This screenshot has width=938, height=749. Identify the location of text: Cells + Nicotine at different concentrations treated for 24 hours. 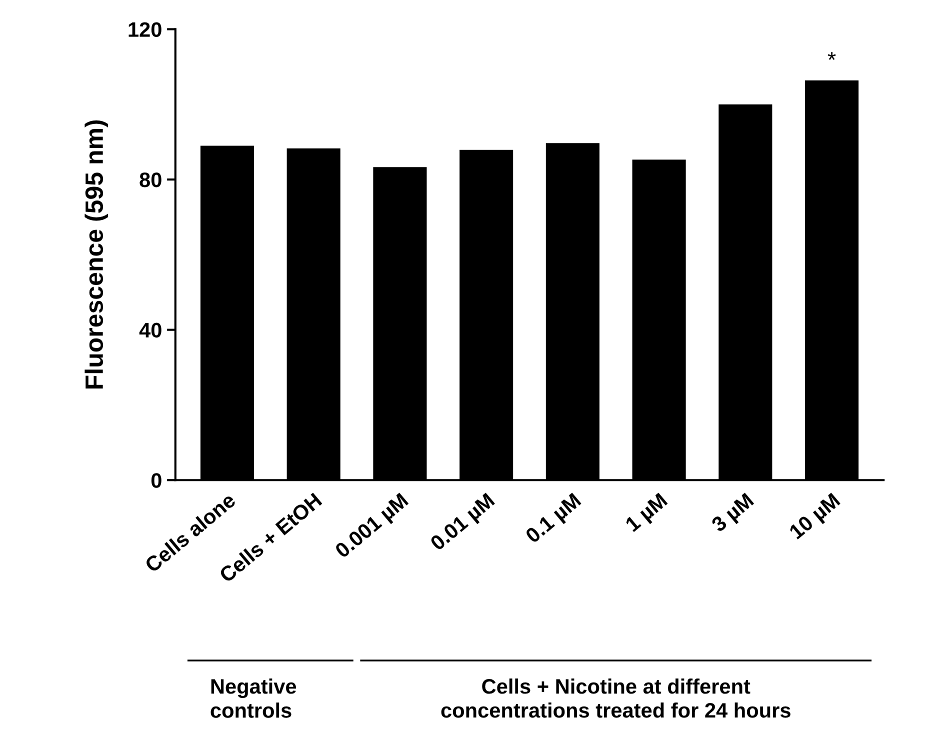
(615, 698).